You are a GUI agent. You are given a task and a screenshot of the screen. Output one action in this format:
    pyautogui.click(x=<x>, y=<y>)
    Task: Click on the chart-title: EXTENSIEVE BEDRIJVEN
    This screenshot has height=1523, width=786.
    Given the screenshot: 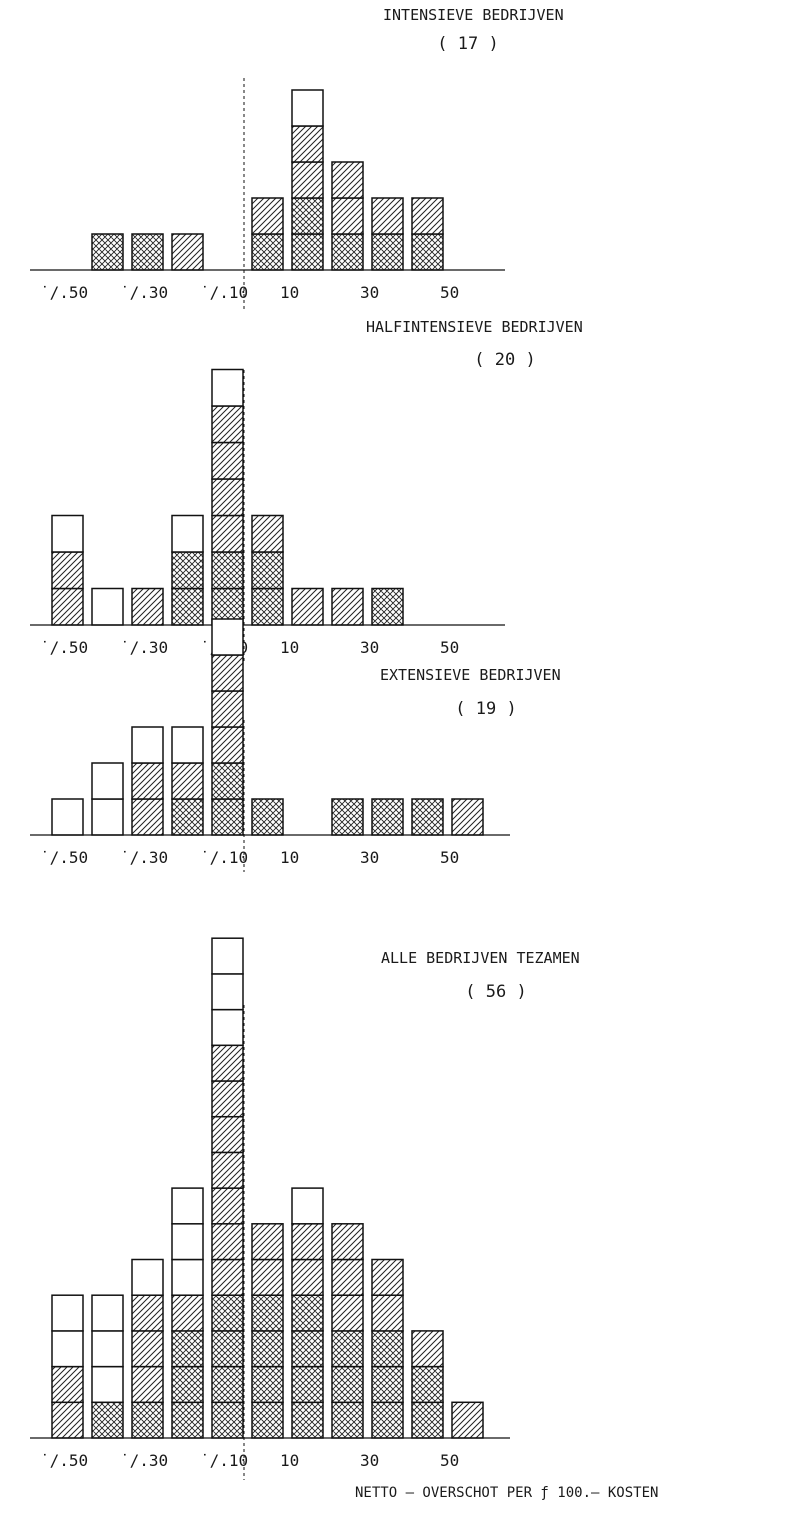 What is the action you would take?
    pyautogui.click(x=470, y=675)
    